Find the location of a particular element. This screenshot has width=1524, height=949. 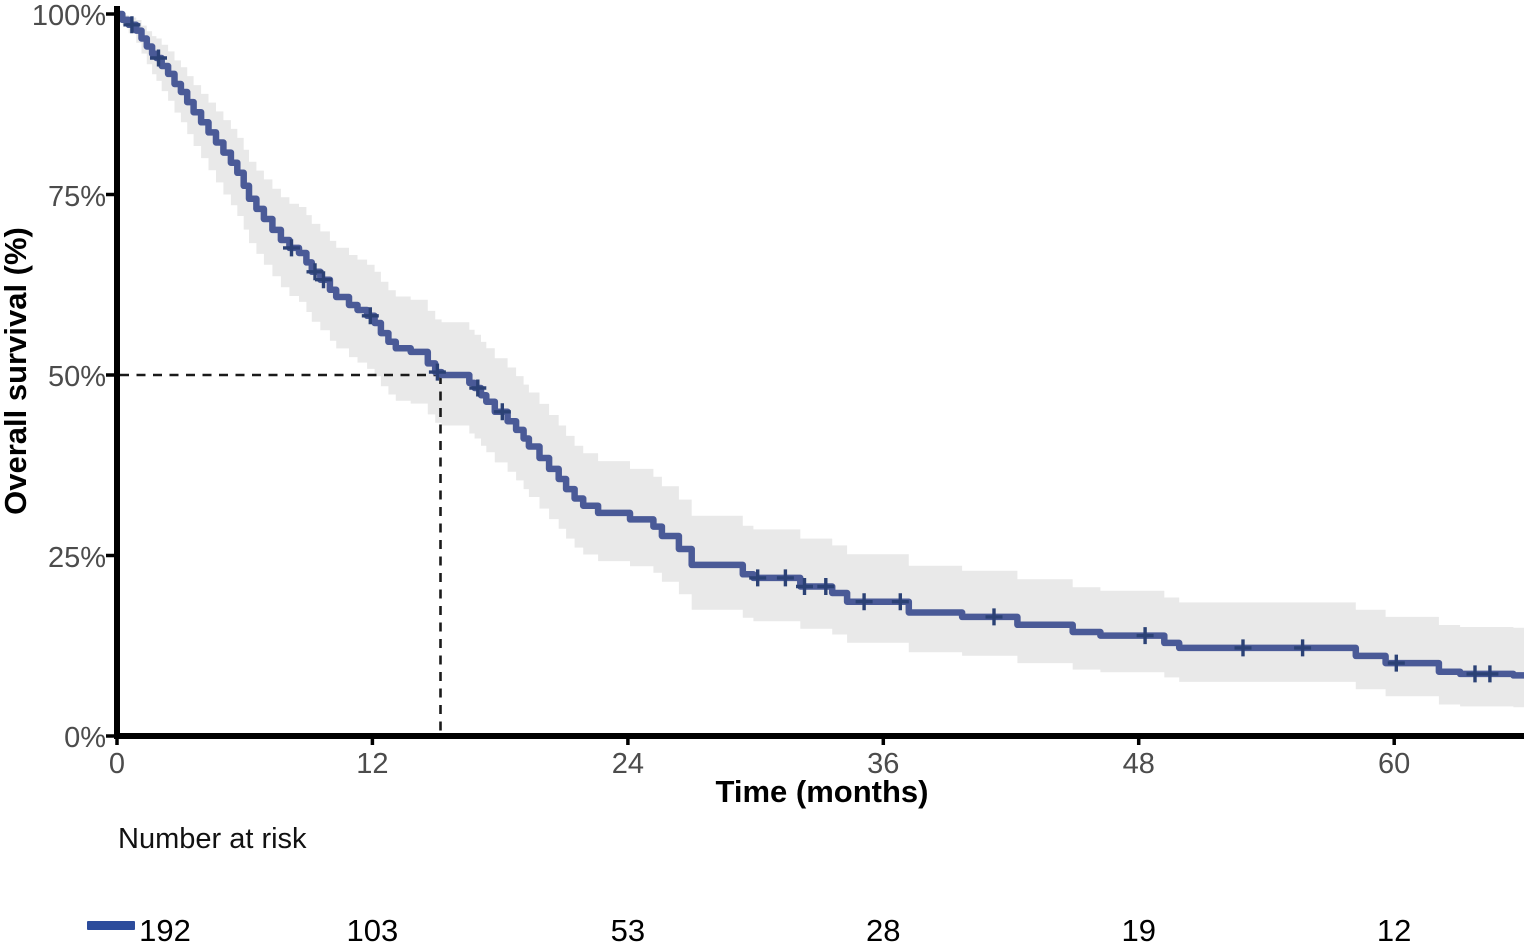

y-tick-label: 0% is located at coordinates (85, 738).